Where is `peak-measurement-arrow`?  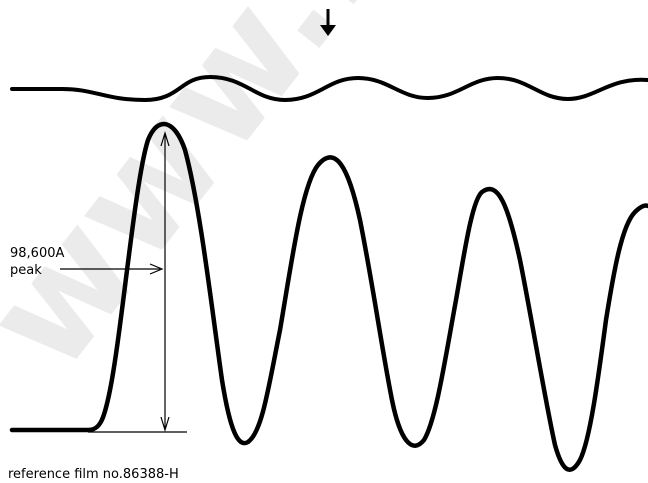
peak-measurement-arrow is located at coordinates (165, 281).